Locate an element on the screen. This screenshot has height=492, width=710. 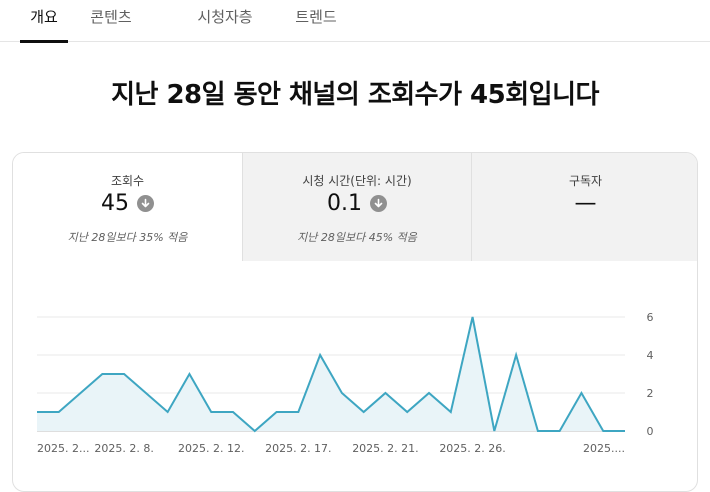
metric-tab-subscribers: 구독자 — is located at coordinates (584, 207).